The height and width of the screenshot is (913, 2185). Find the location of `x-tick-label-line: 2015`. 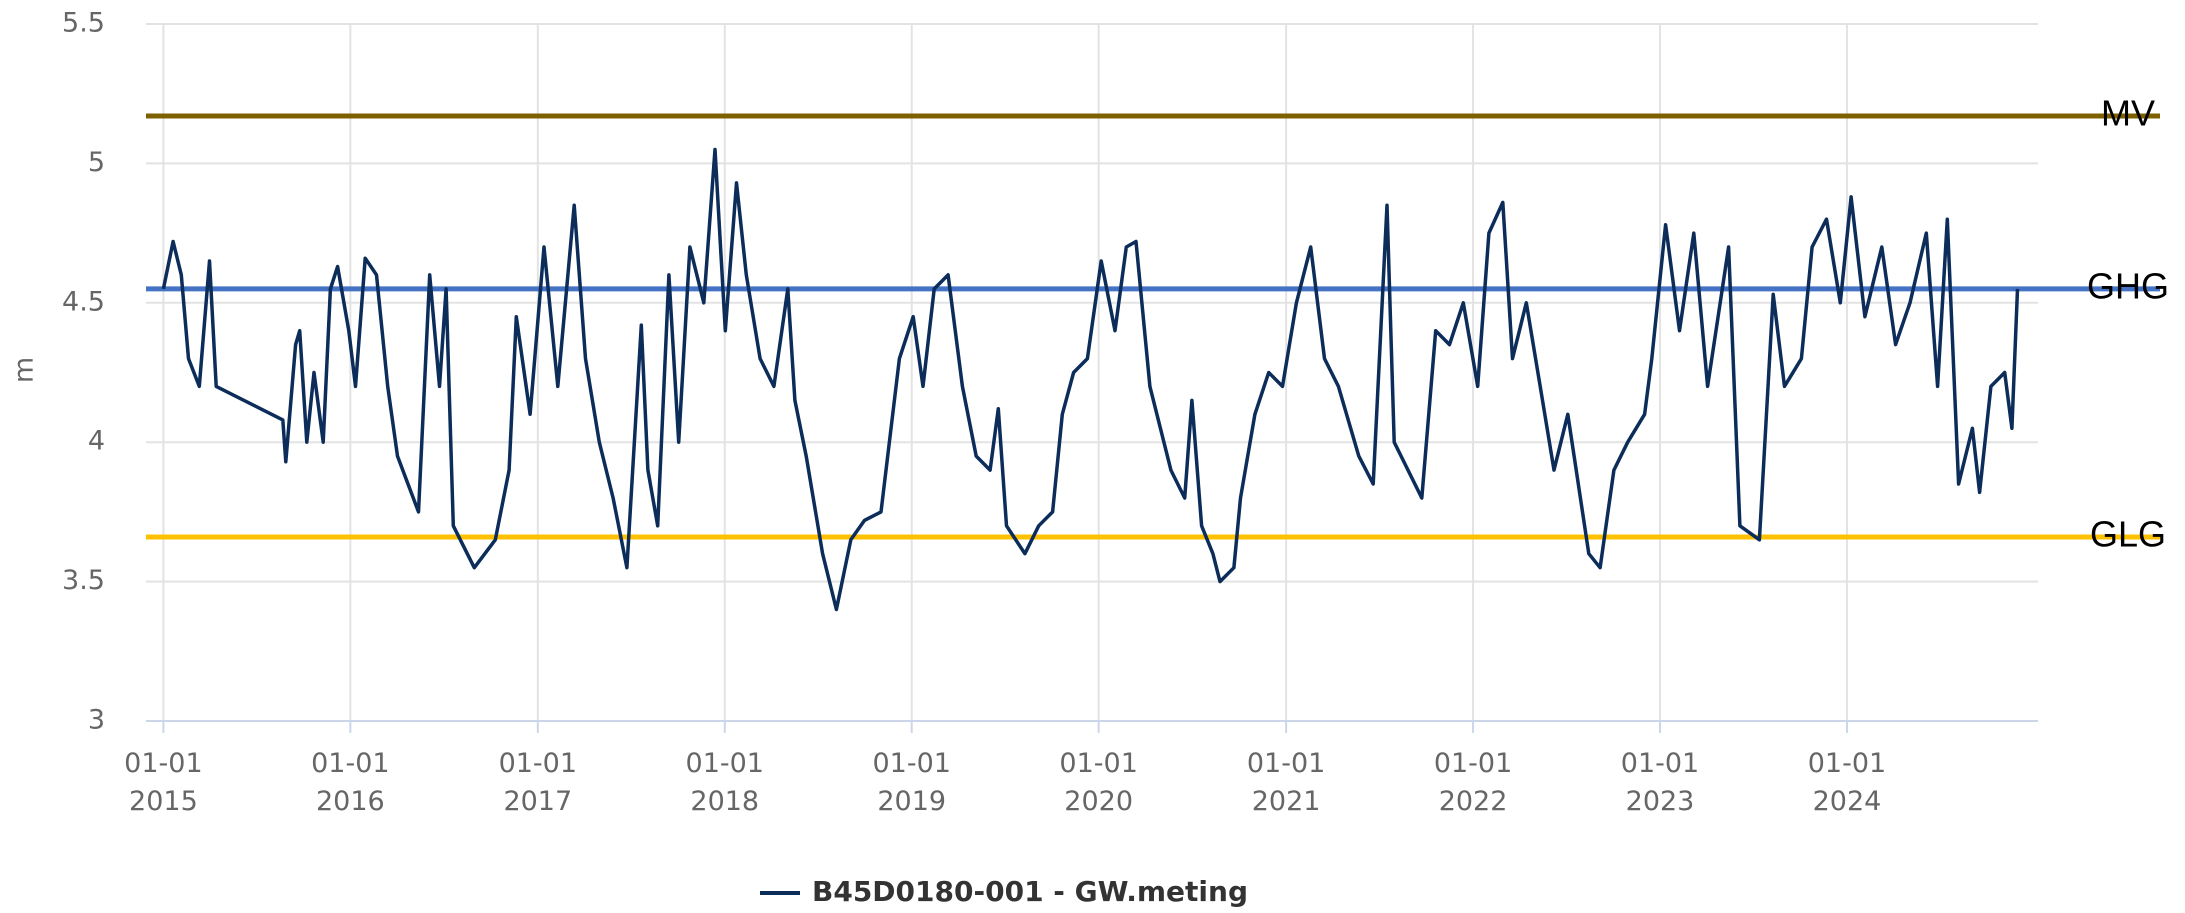

x-tick-label-line: 2015 is located at coordinates (163, 801).